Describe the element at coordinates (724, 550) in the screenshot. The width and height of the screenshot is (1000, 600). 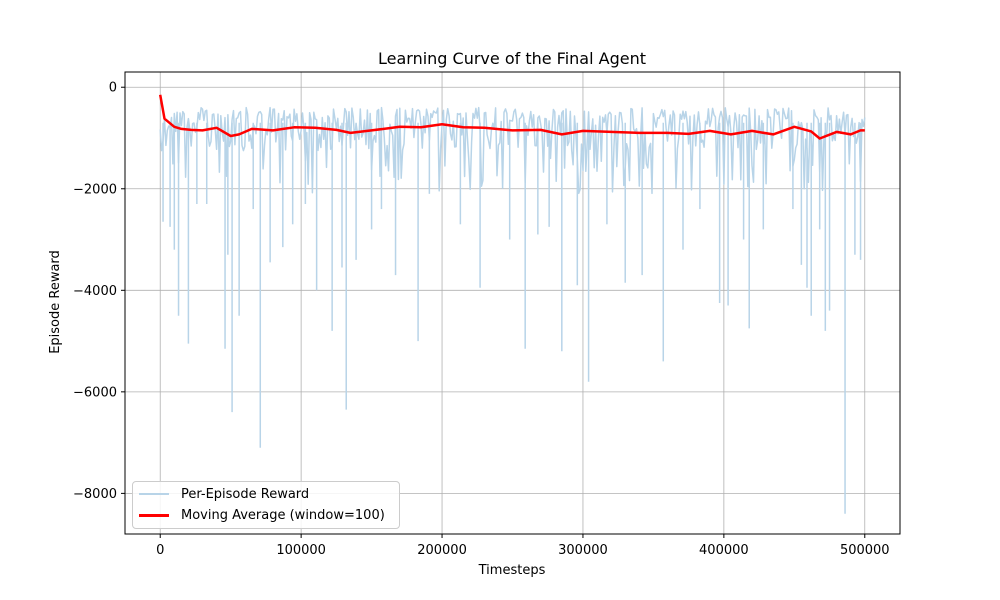
I see `x-tick-label: 400000` at that location.